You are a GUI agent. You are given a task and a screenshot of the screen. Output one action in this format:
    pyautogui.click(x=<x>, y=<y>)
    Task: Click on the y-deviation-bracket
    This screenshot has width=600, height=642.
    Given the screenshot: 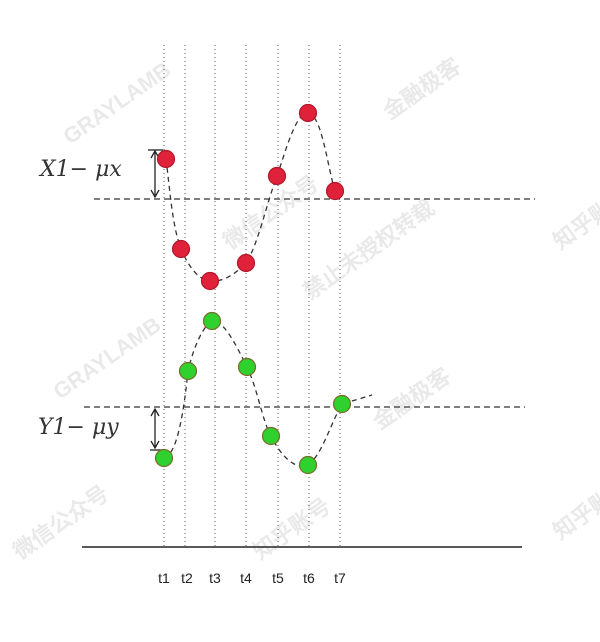 What is the action you would take?
    pyautogui.click(x=157, y=429)
    